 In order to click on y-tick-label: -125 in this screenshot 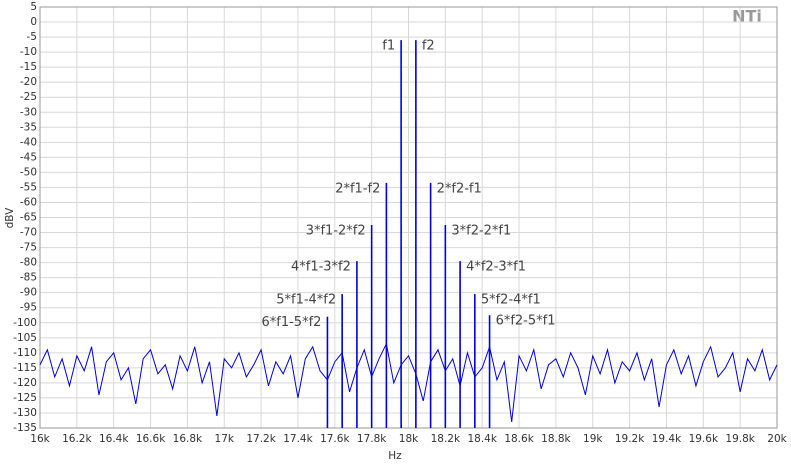, I will do `click(25, 398)`.